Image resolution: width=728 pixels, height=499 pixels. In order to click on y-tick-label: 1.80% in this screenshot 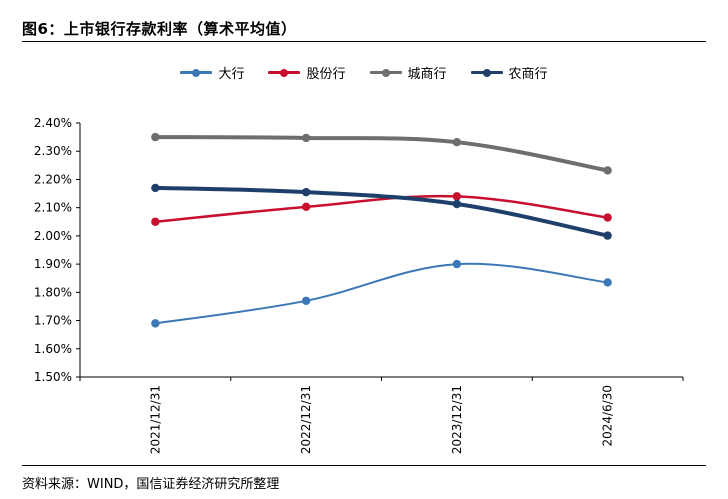, I will do `click(53, 292)`.